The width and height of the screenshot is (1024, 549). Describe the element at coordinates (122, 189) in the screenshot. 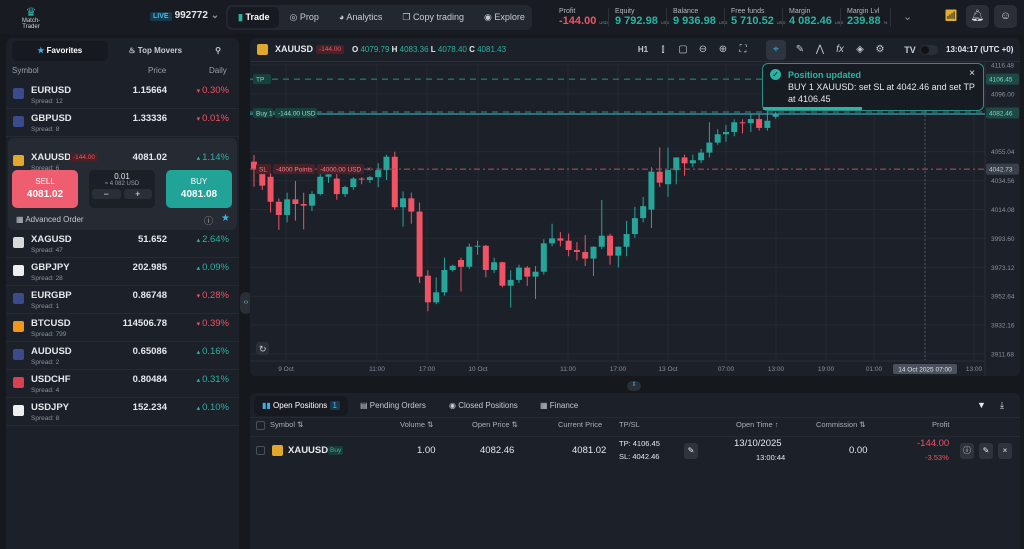

I see `volume-stepper: 0.01 ≈ 4 082 USD − +` at that location.